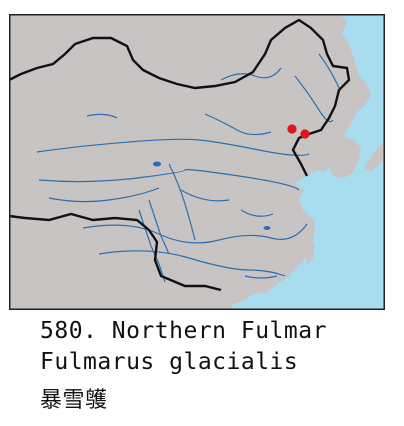 The width and height of the screenshot is (404, 426). Describe the element at coordinates (310, 251) in the screenshot. I see `taiwan-island` at that location.